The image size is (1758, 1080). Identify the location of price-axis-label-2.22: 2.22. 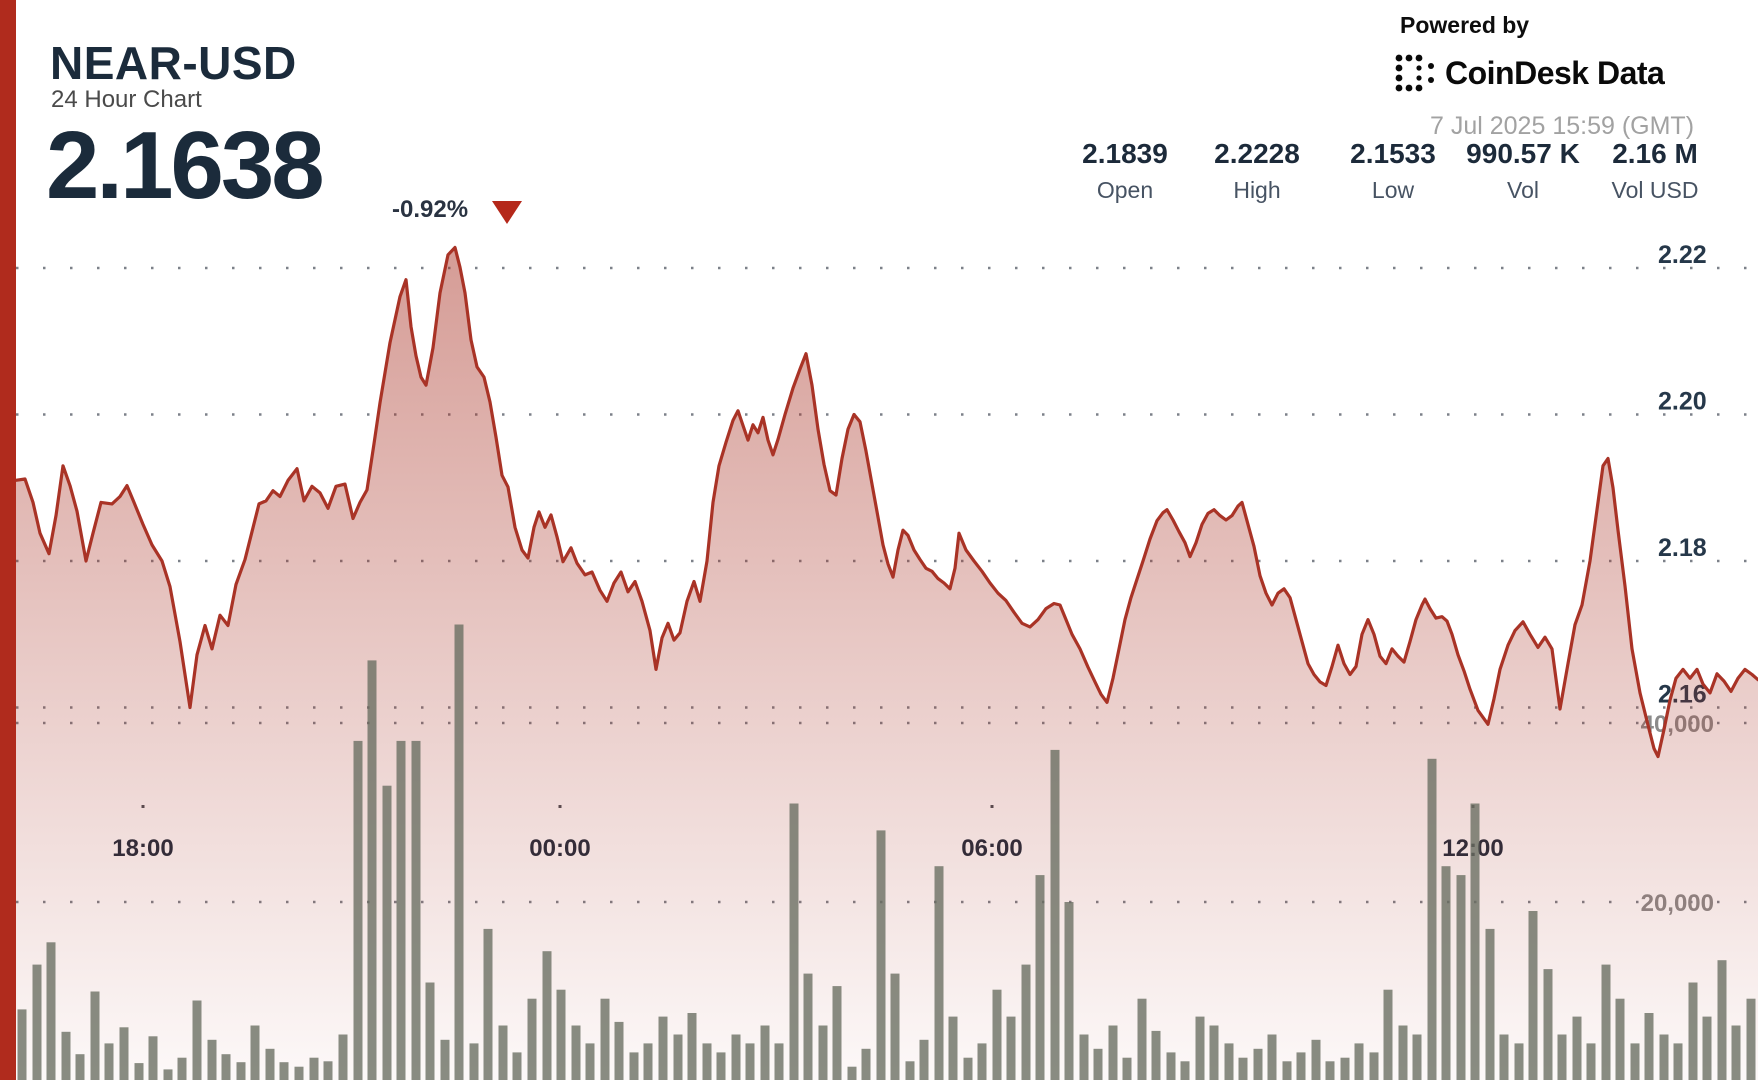
(1682, 255).